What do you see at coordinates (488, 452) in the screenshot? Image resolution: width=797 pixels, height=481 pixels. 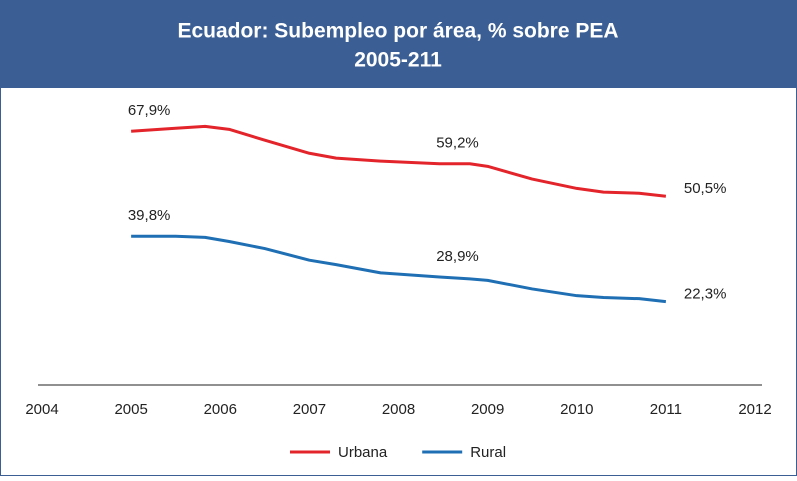 I see `legend-label: Rural` at bounding box center [488, 452].